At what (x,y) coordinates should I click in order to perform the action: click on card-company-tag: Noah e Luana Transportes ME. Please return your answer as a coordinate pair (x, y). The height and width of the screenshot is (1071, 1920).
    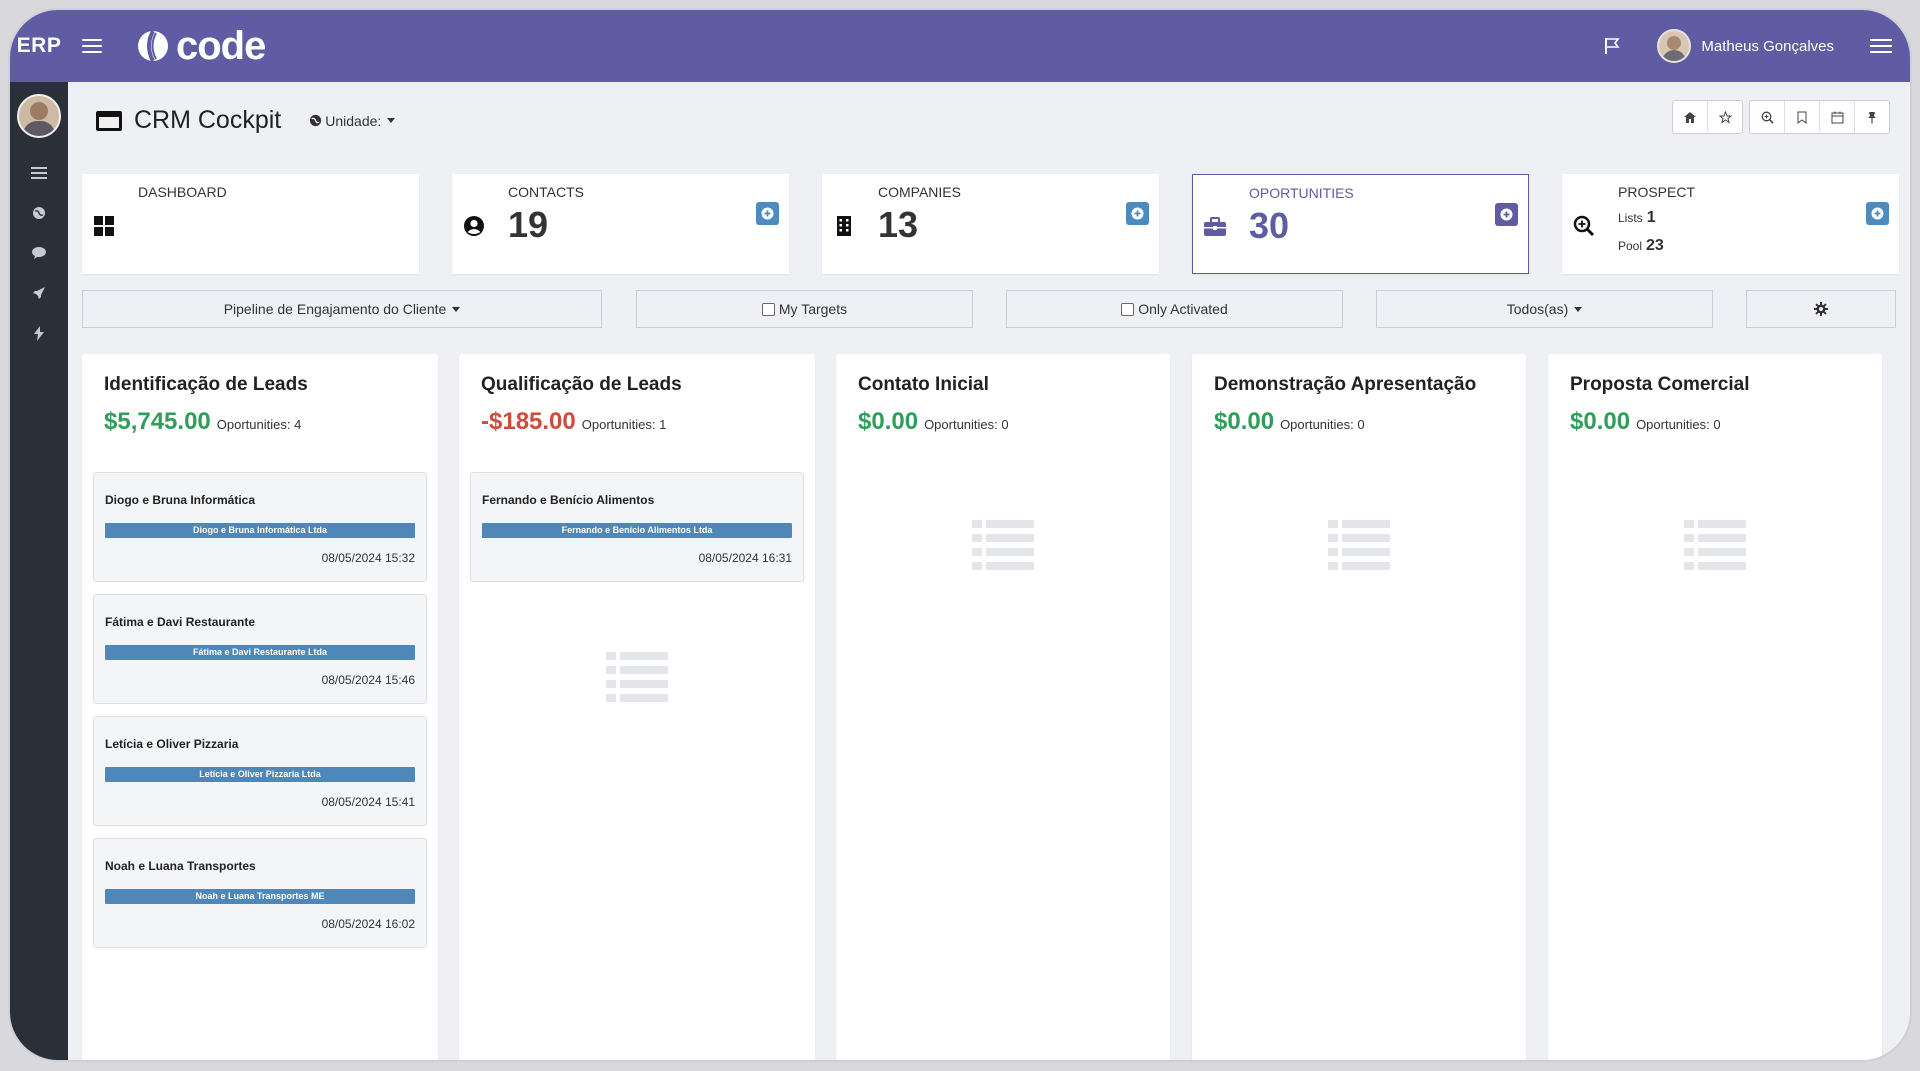
    Looking at the image, I should click on (260, 896).